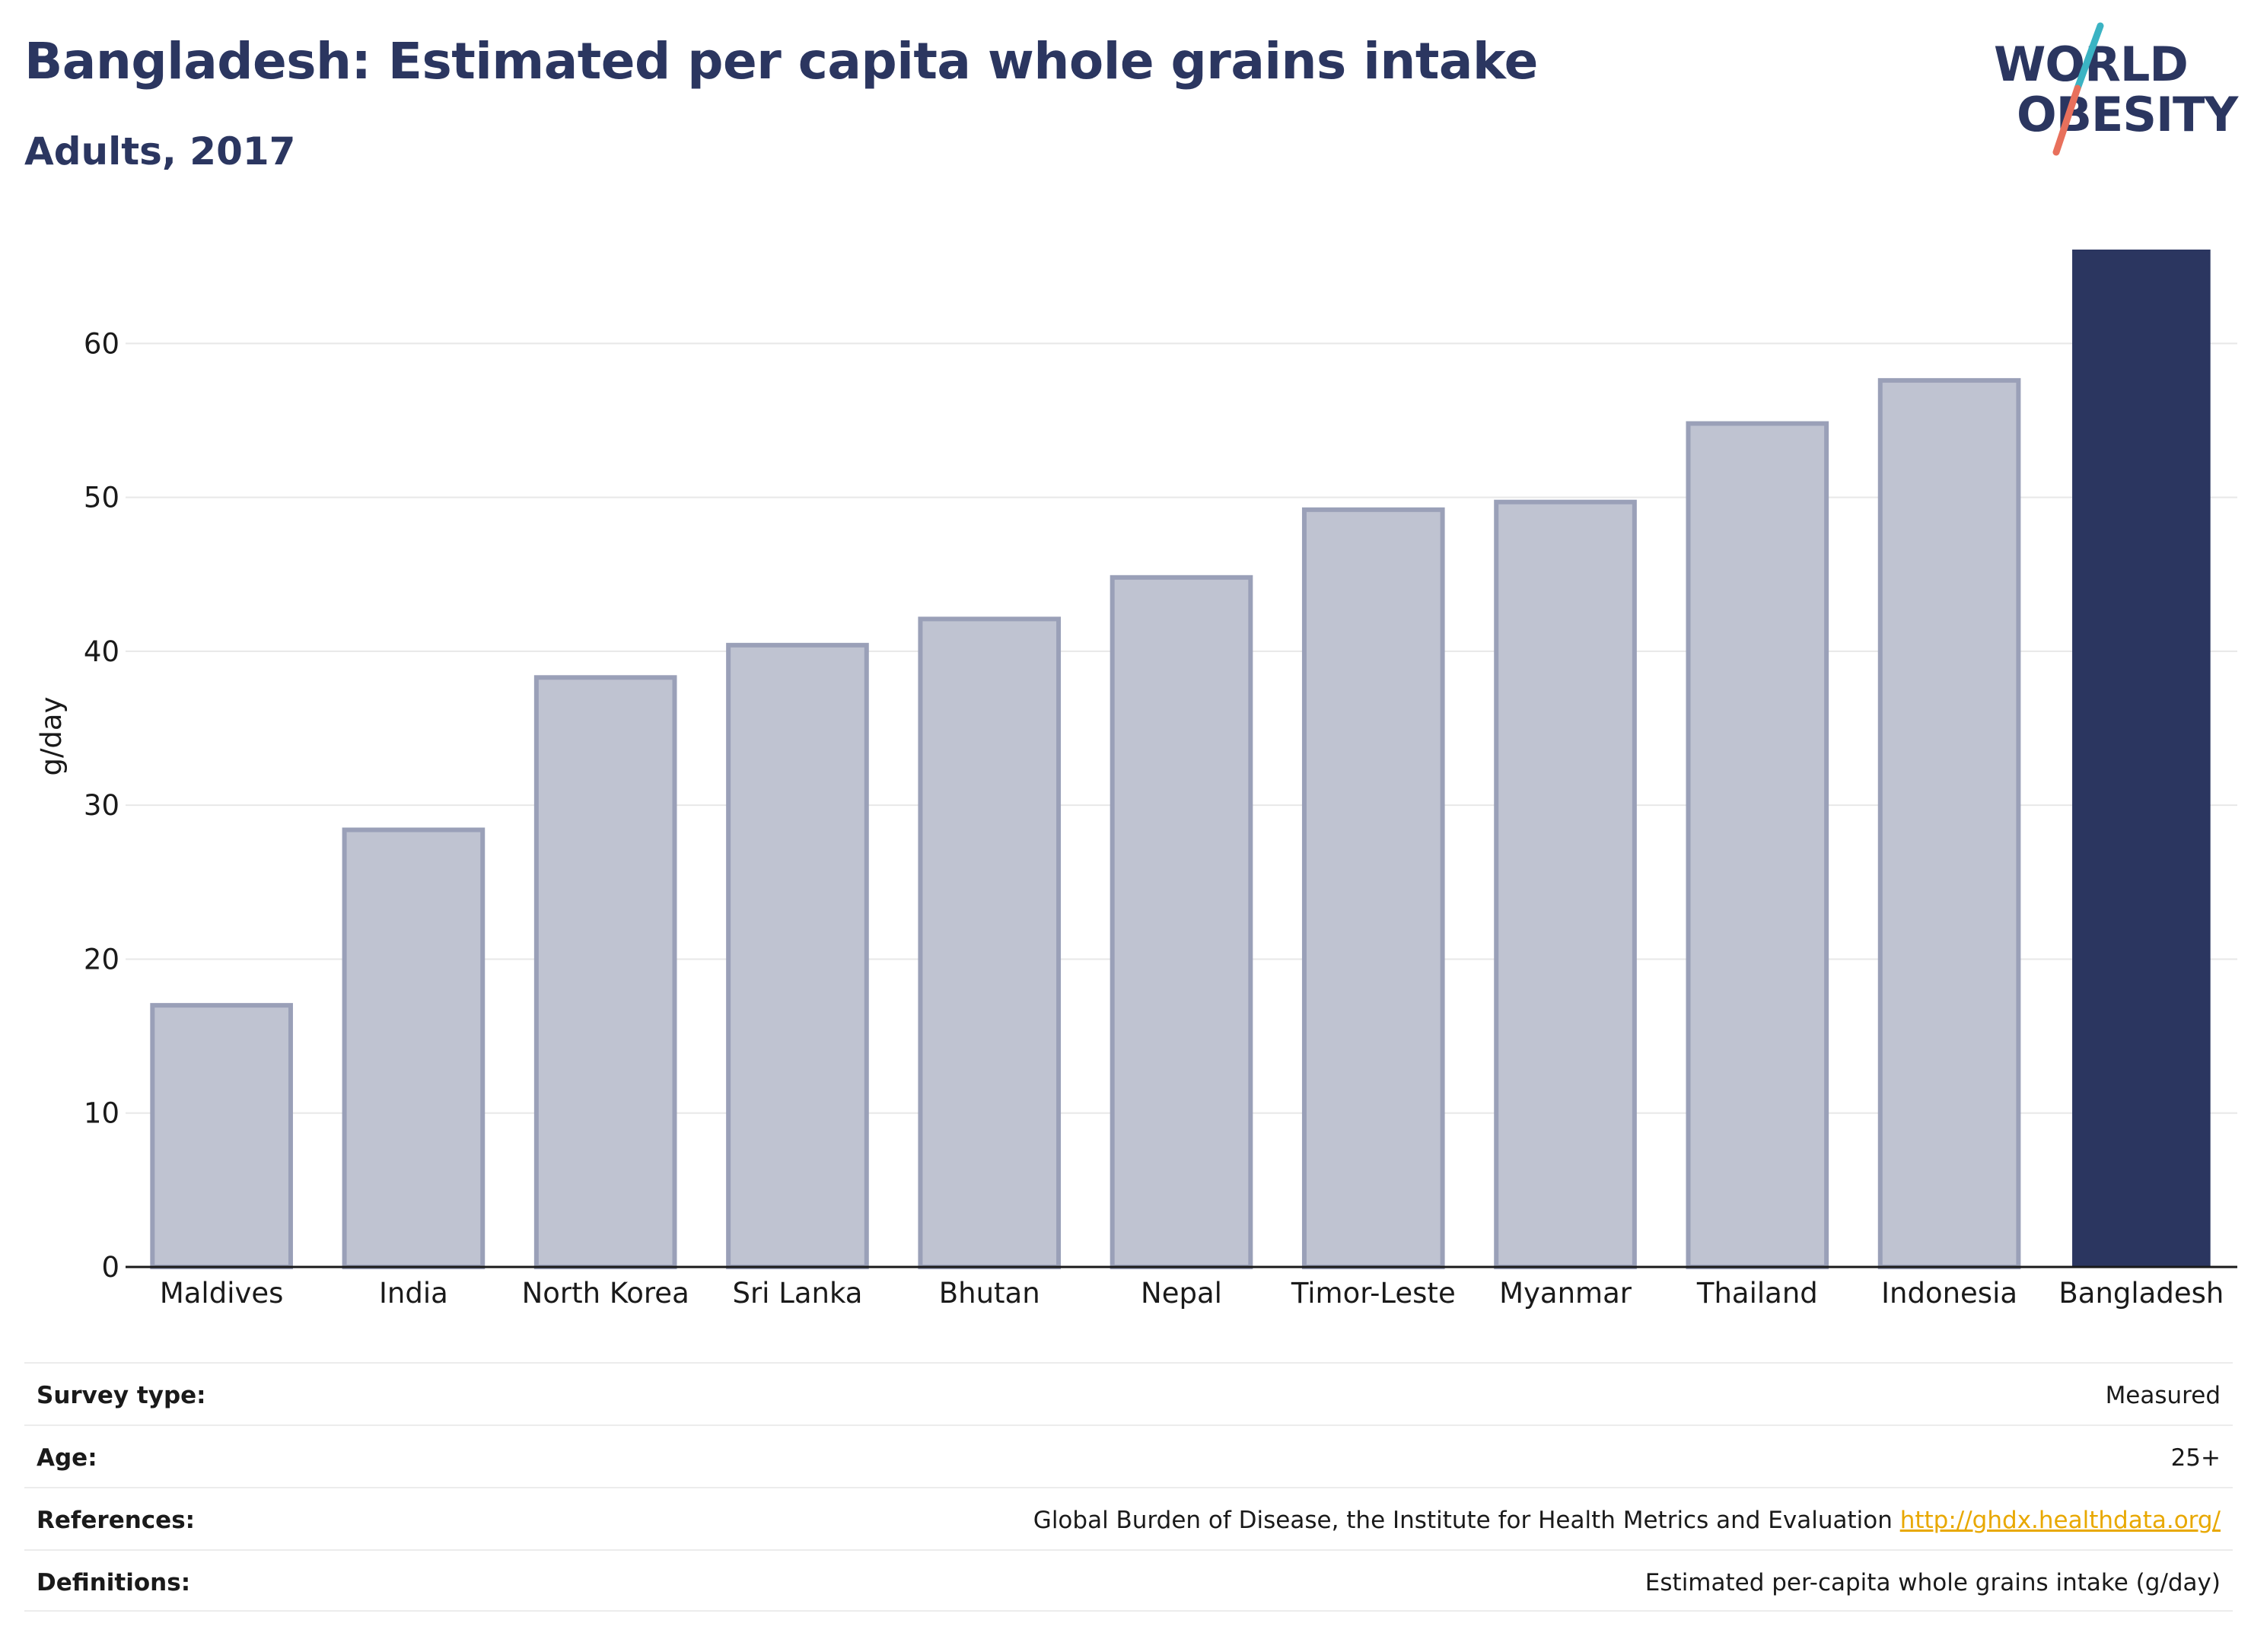 The height and width of the screenshot is (1652, 2251). Describe the element at coordinates (101, 343) in the screenshot. I see `y-tick-label: 60` at that location.